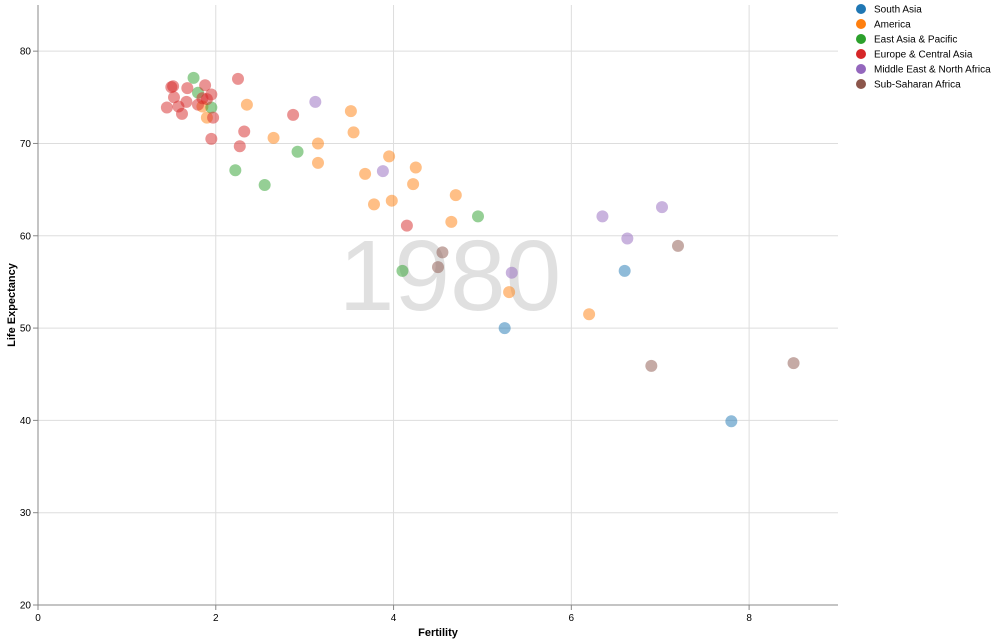 The image size is (996, 642). I want to click on y-tick-label: 20, so click(26, 606).